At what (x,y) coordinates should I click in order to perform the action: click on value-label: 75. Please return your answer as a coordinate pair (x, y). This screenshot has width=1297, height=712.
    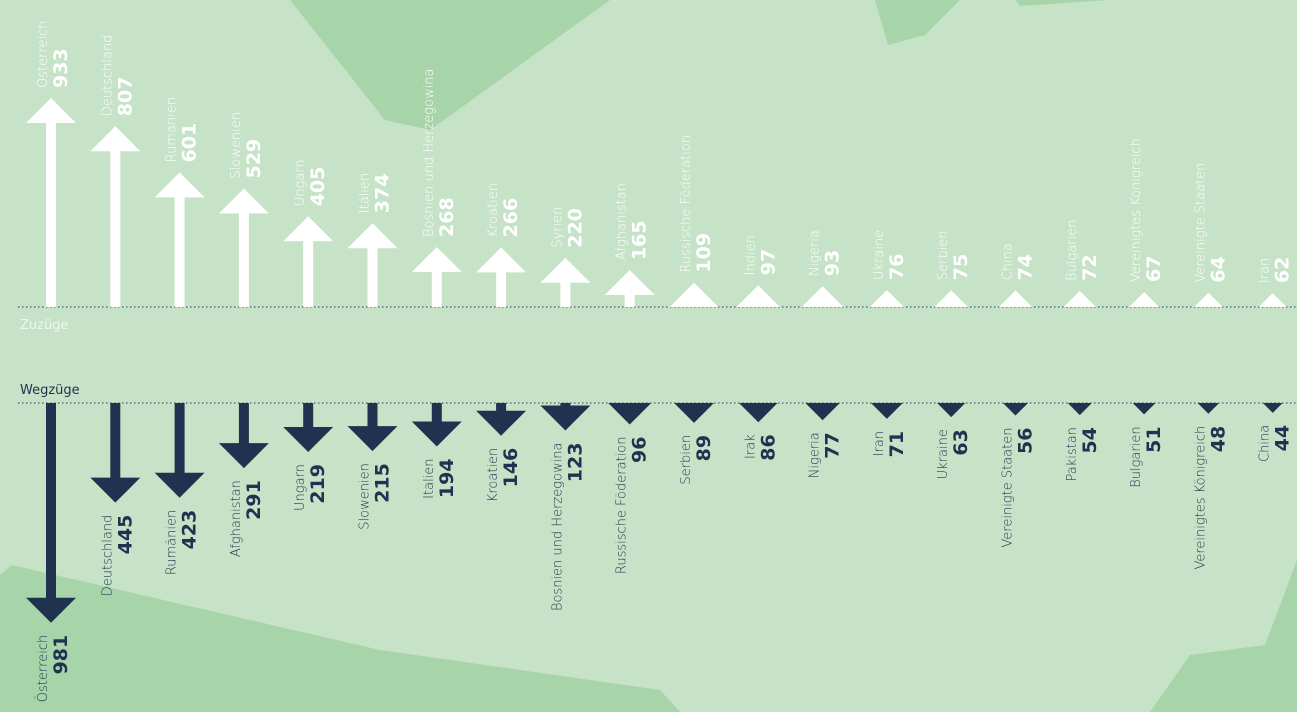
    Looking at the image, I should click on (961, 267).